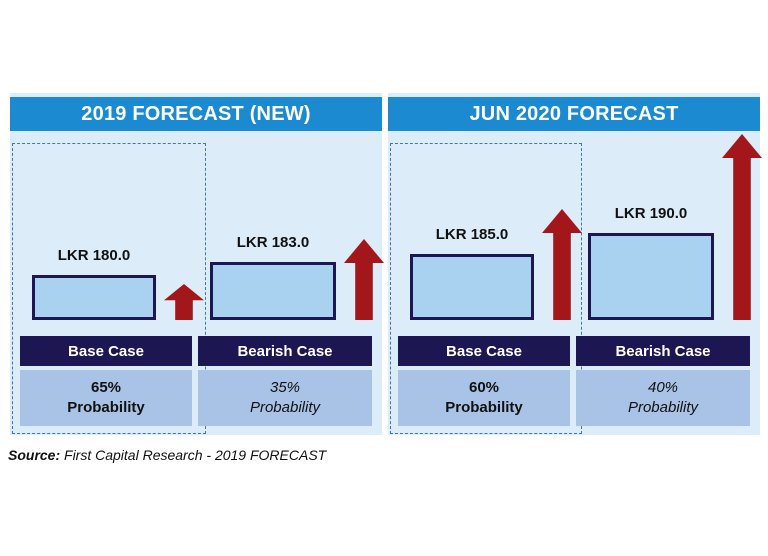  Describe the element at coordinates (574, 114) in the screenshot. I see `panel-title: JUN 2020 FORECAST` at that location.